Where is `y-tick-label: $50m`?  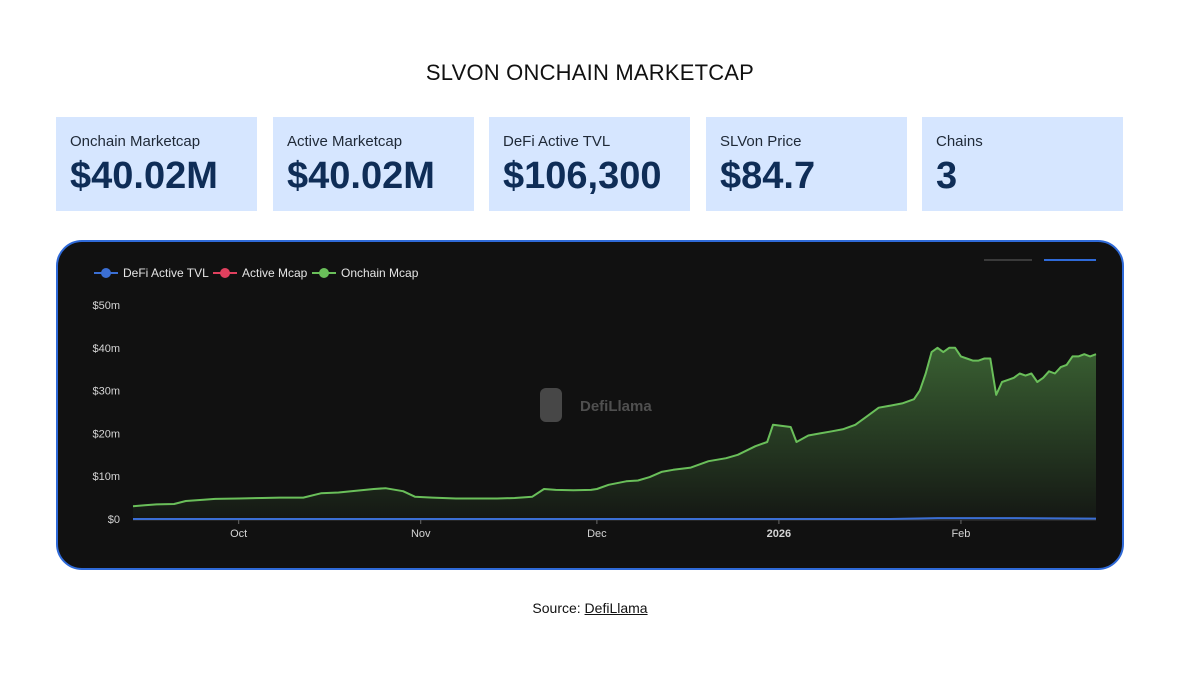 y-tick-label: $50m is located at coordinates (106, 306).